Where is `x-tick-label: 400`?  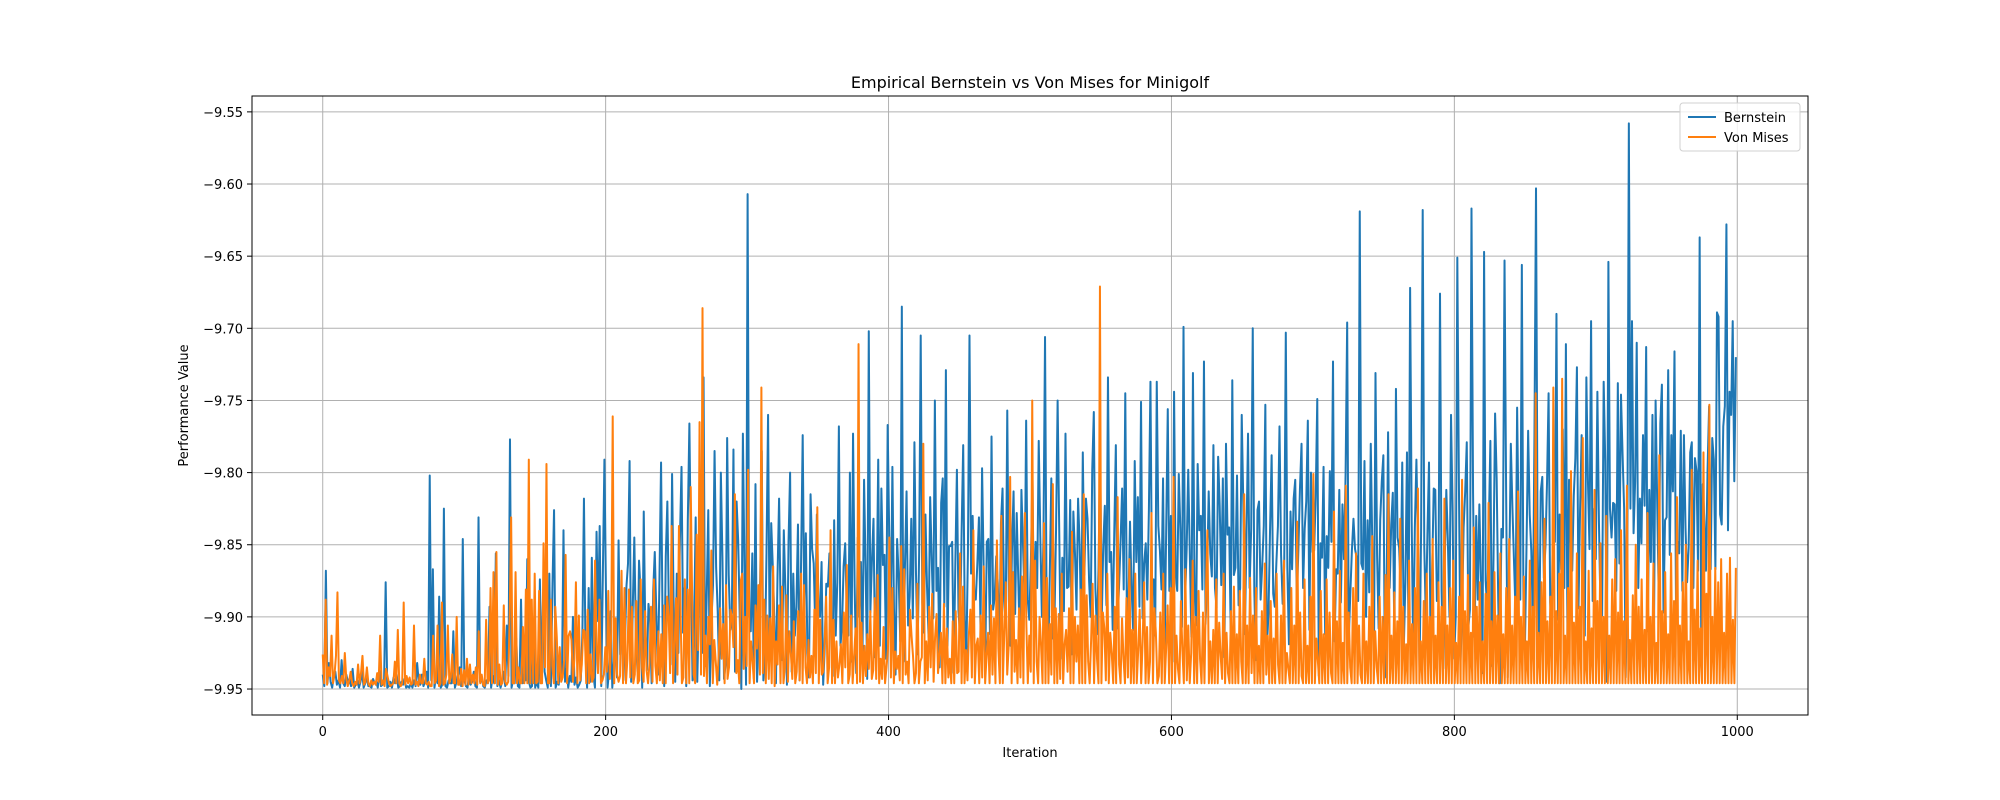
x-tick-label: 400 is located at coordinates (888, 732).